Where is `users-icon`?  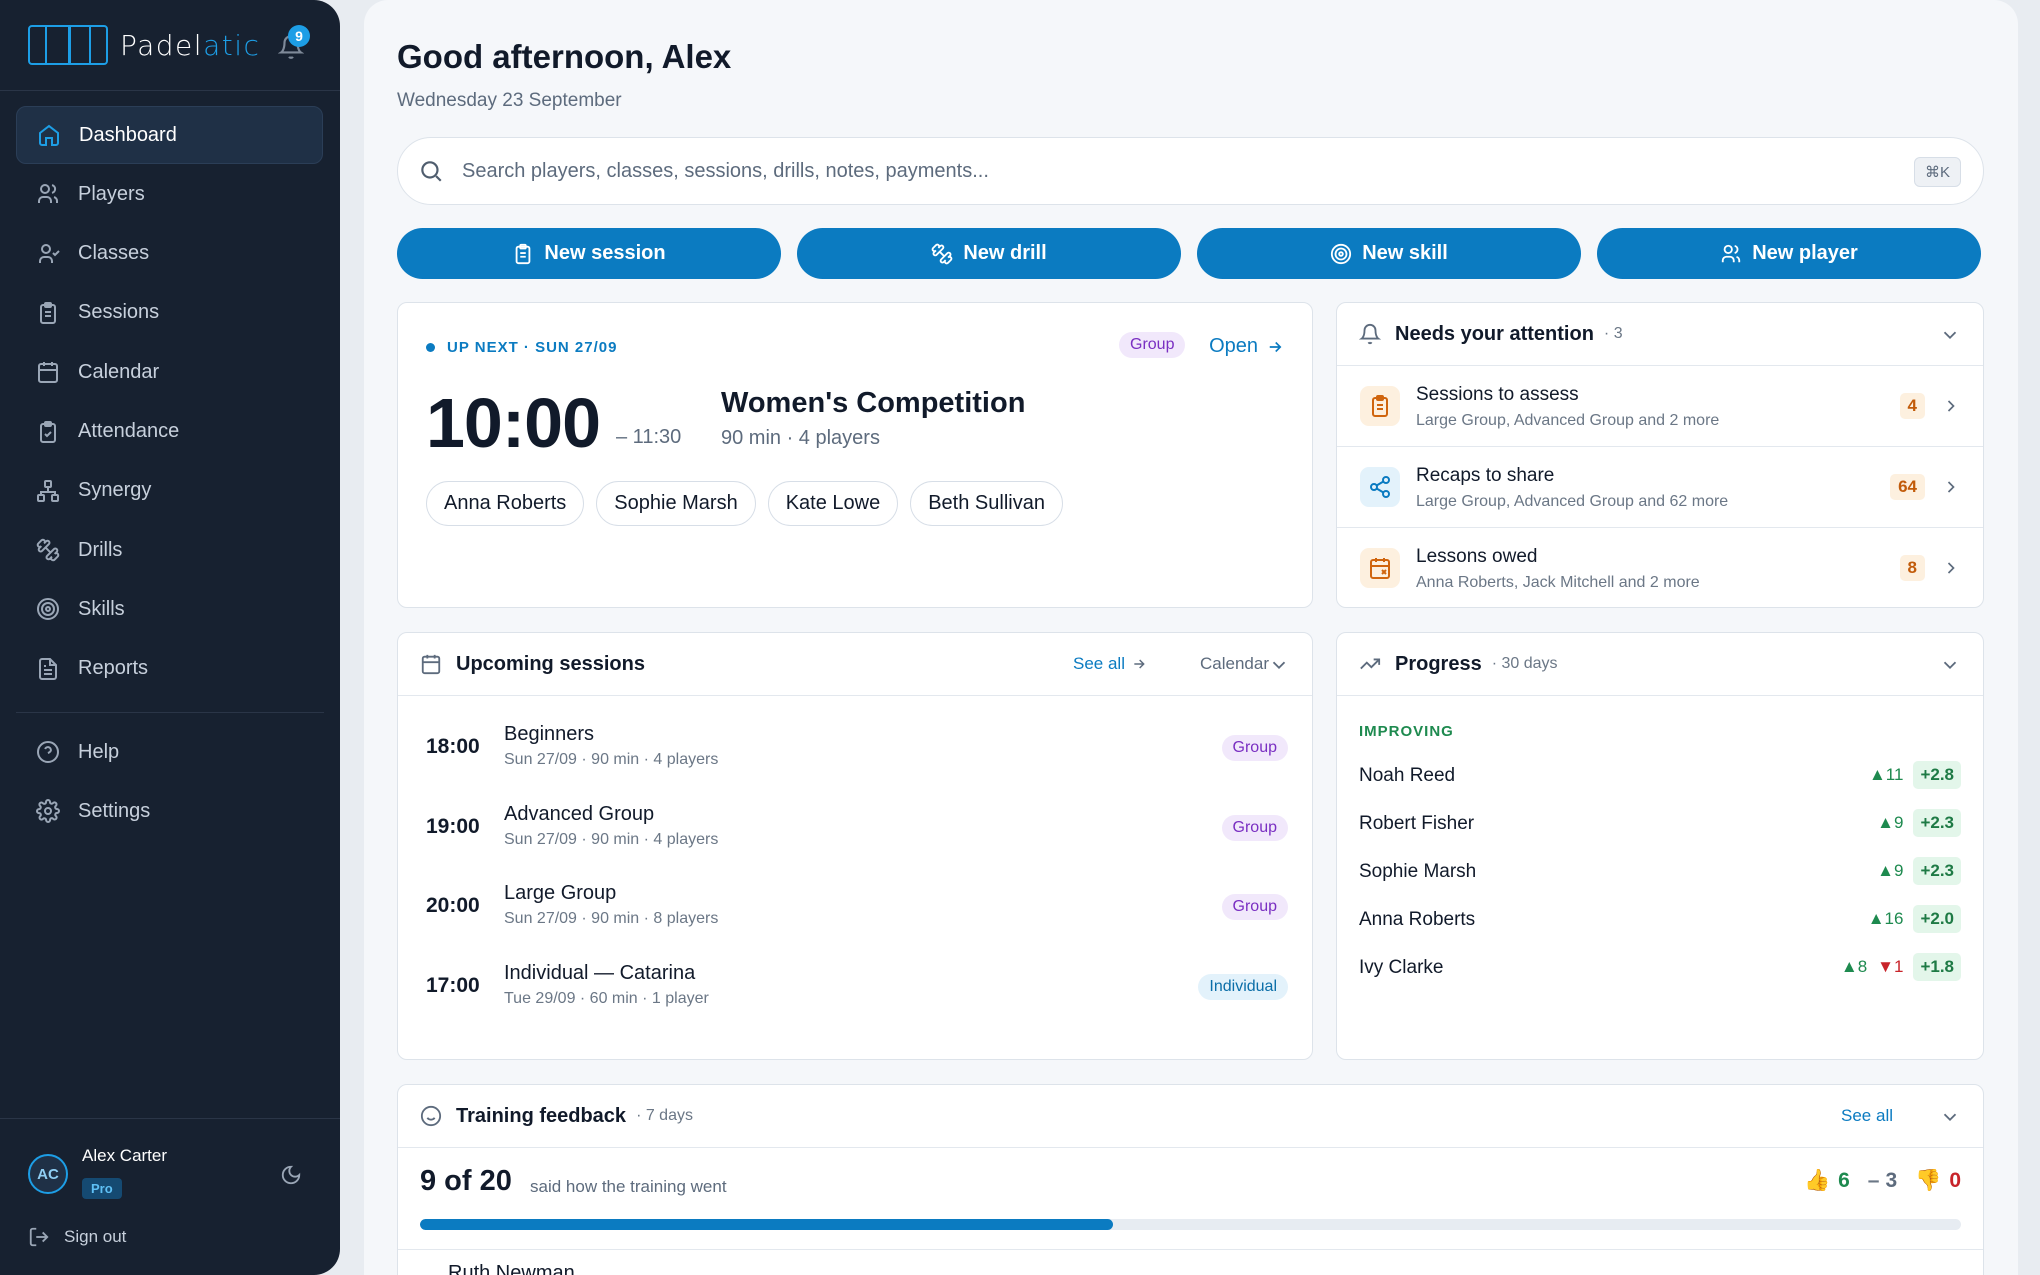
users-icon is located at coordinates (48, 194).